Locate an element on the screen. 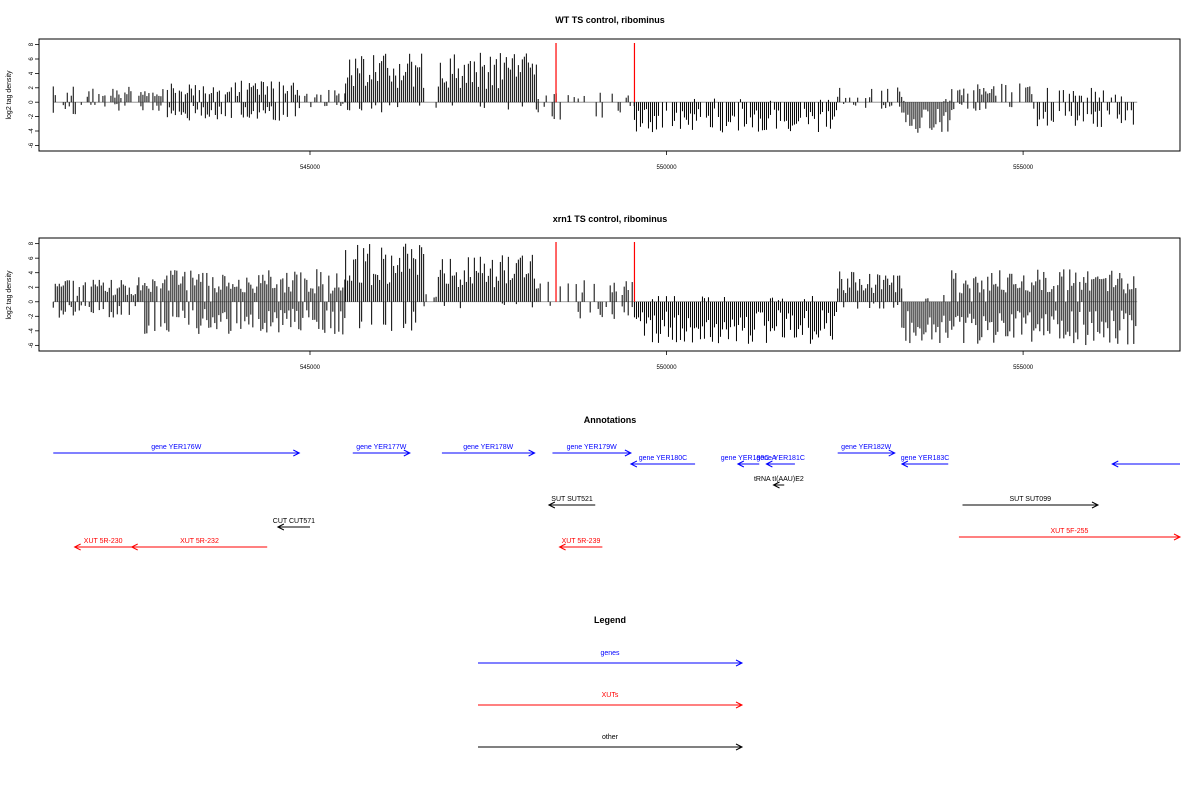  track-1-plot: 8 6 4 2 0 -2 -4 -6 545000 550000 555000 is located at coordinates (583, 106).